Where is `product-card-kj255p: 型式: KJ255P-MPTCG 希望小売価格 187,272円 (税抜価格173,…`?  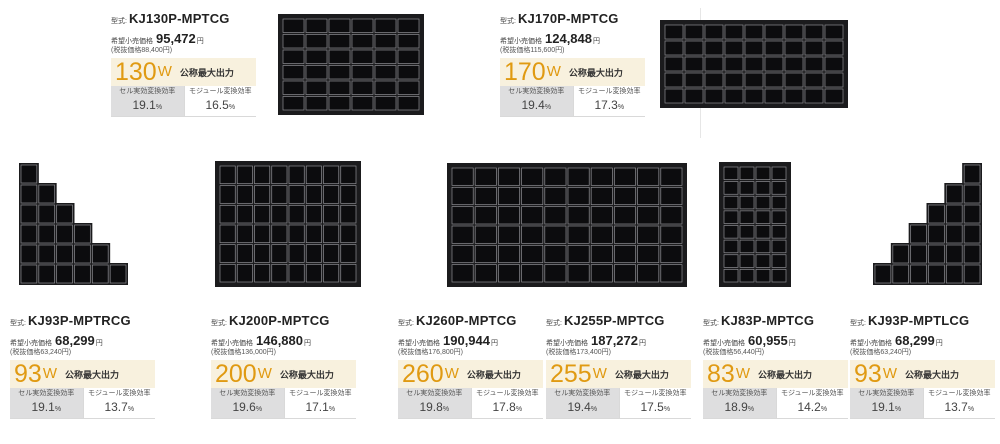
product-card-kj255p: 型式: KJ255P-MPTCG 希望小売価格 187,272円 (税抜価格173,… is located at coordinates (618, 366).